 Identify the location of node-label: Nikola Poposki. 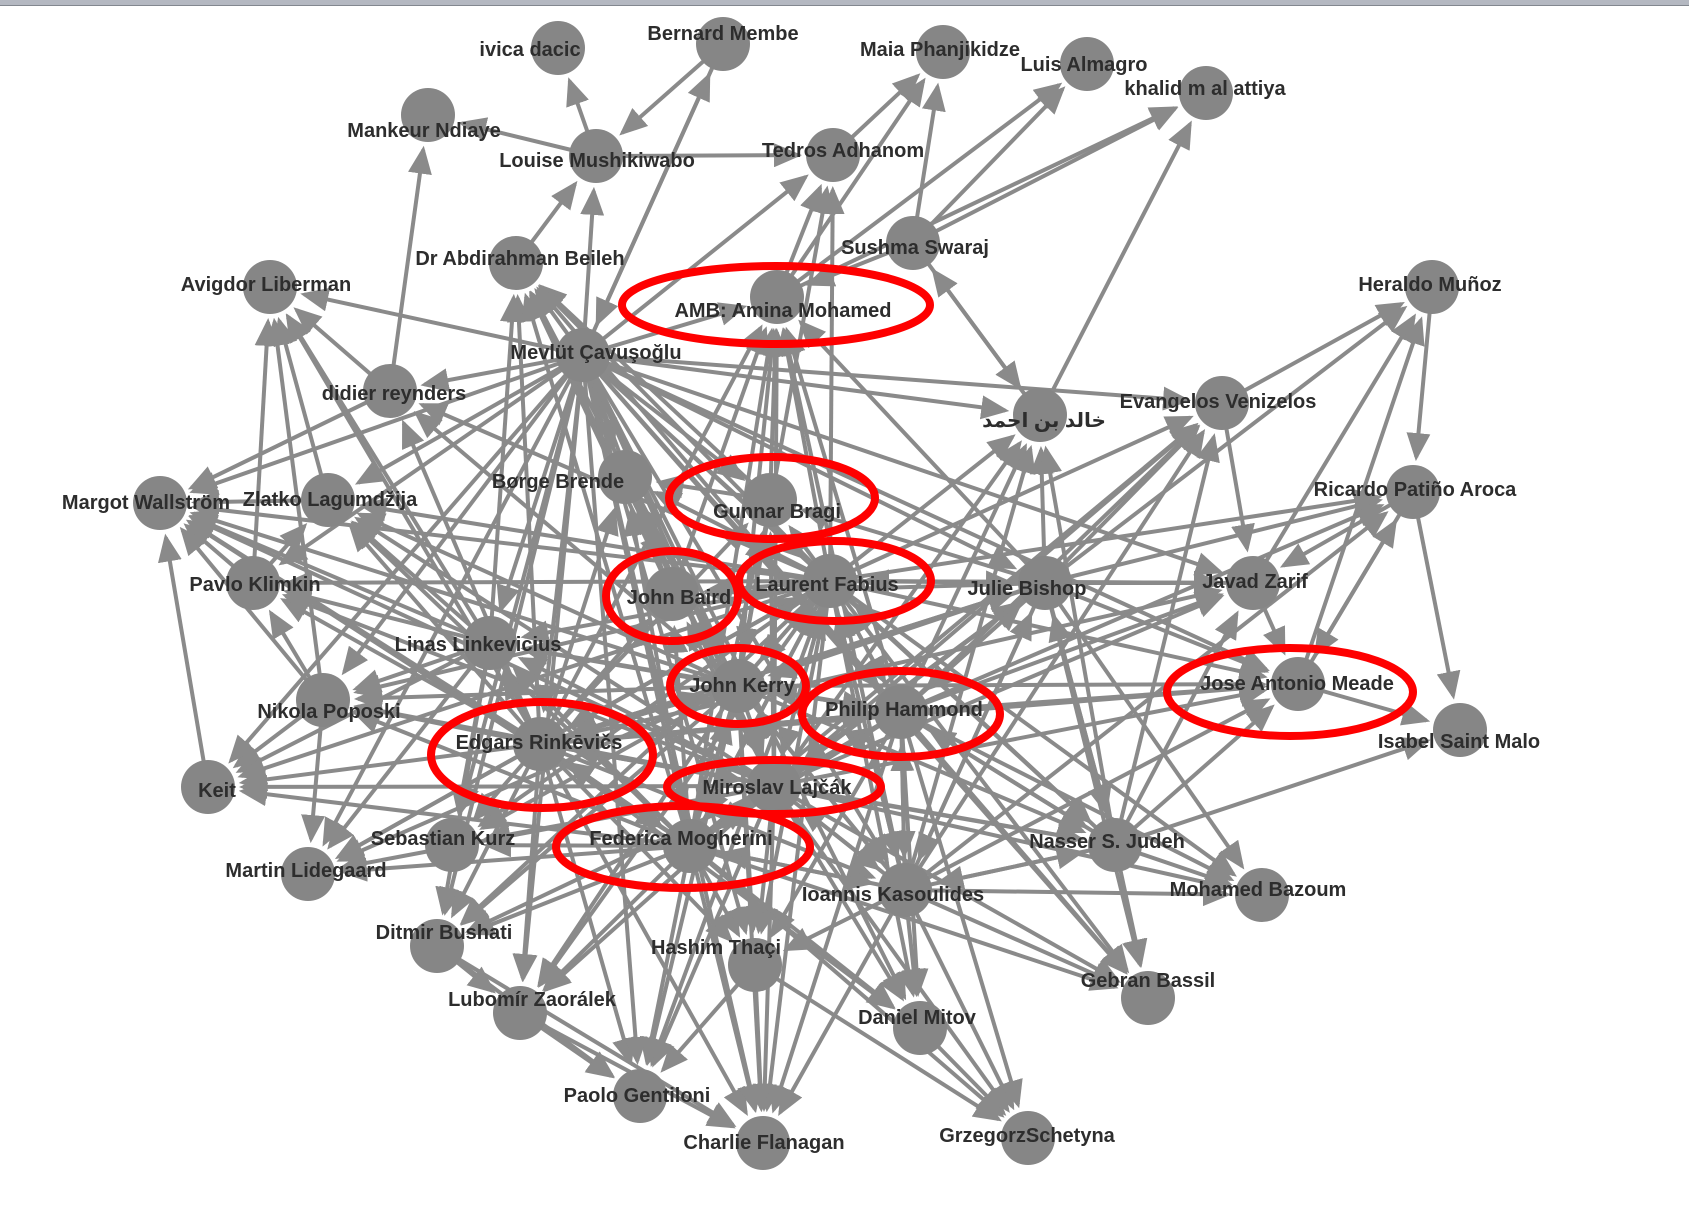
(328, 712).